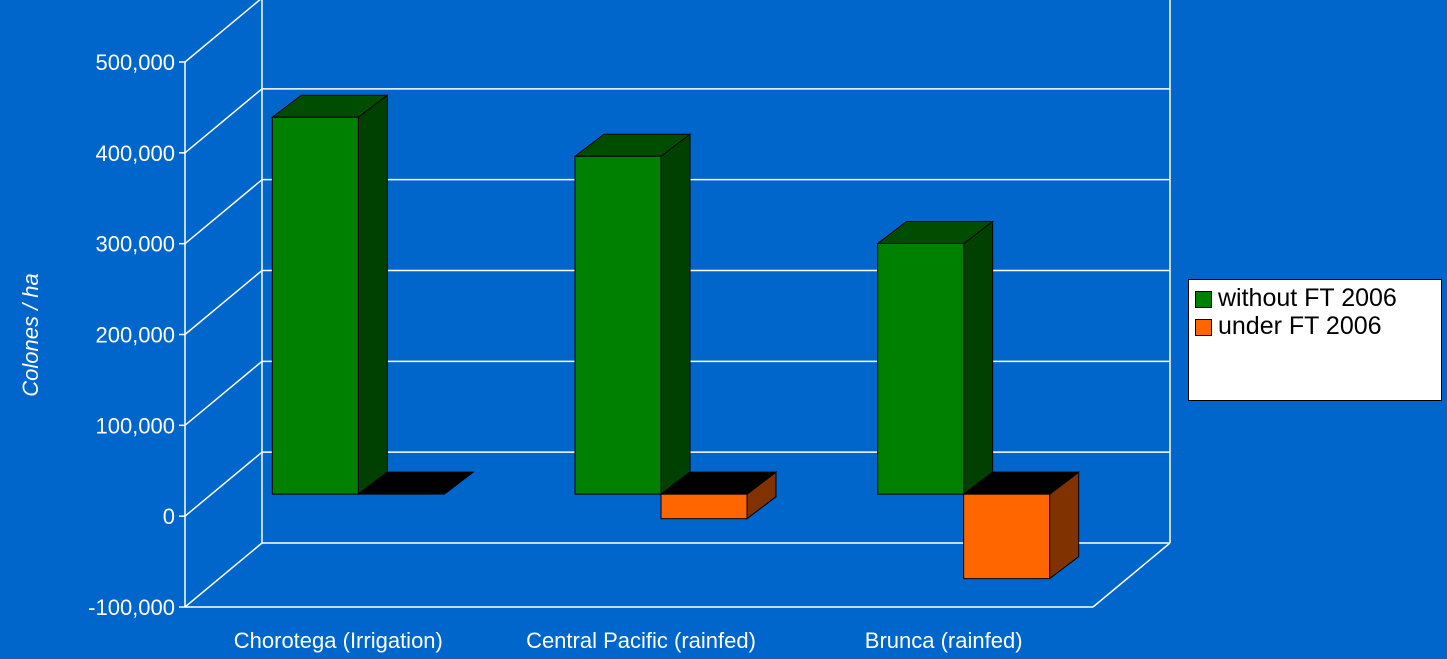 This screenshot has height=659, width=1447. I want to click on y-tick-label: 500,000, so click(135, 62).